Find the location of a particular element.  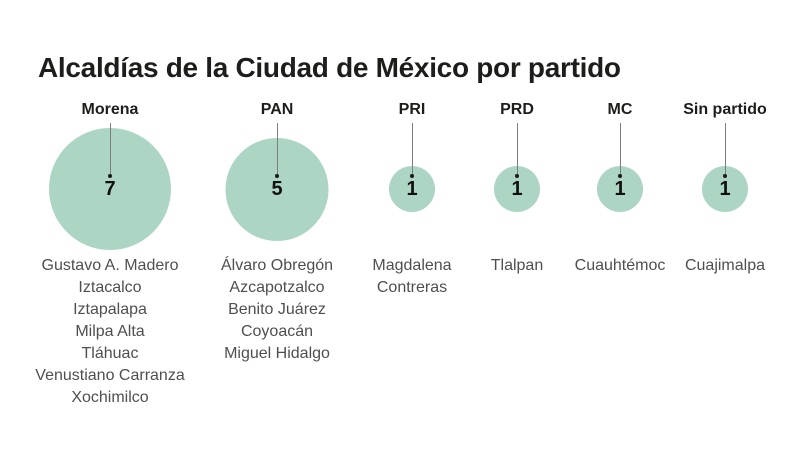

alcaldia-item: Tlalpan is located at coordinates (517, 265).